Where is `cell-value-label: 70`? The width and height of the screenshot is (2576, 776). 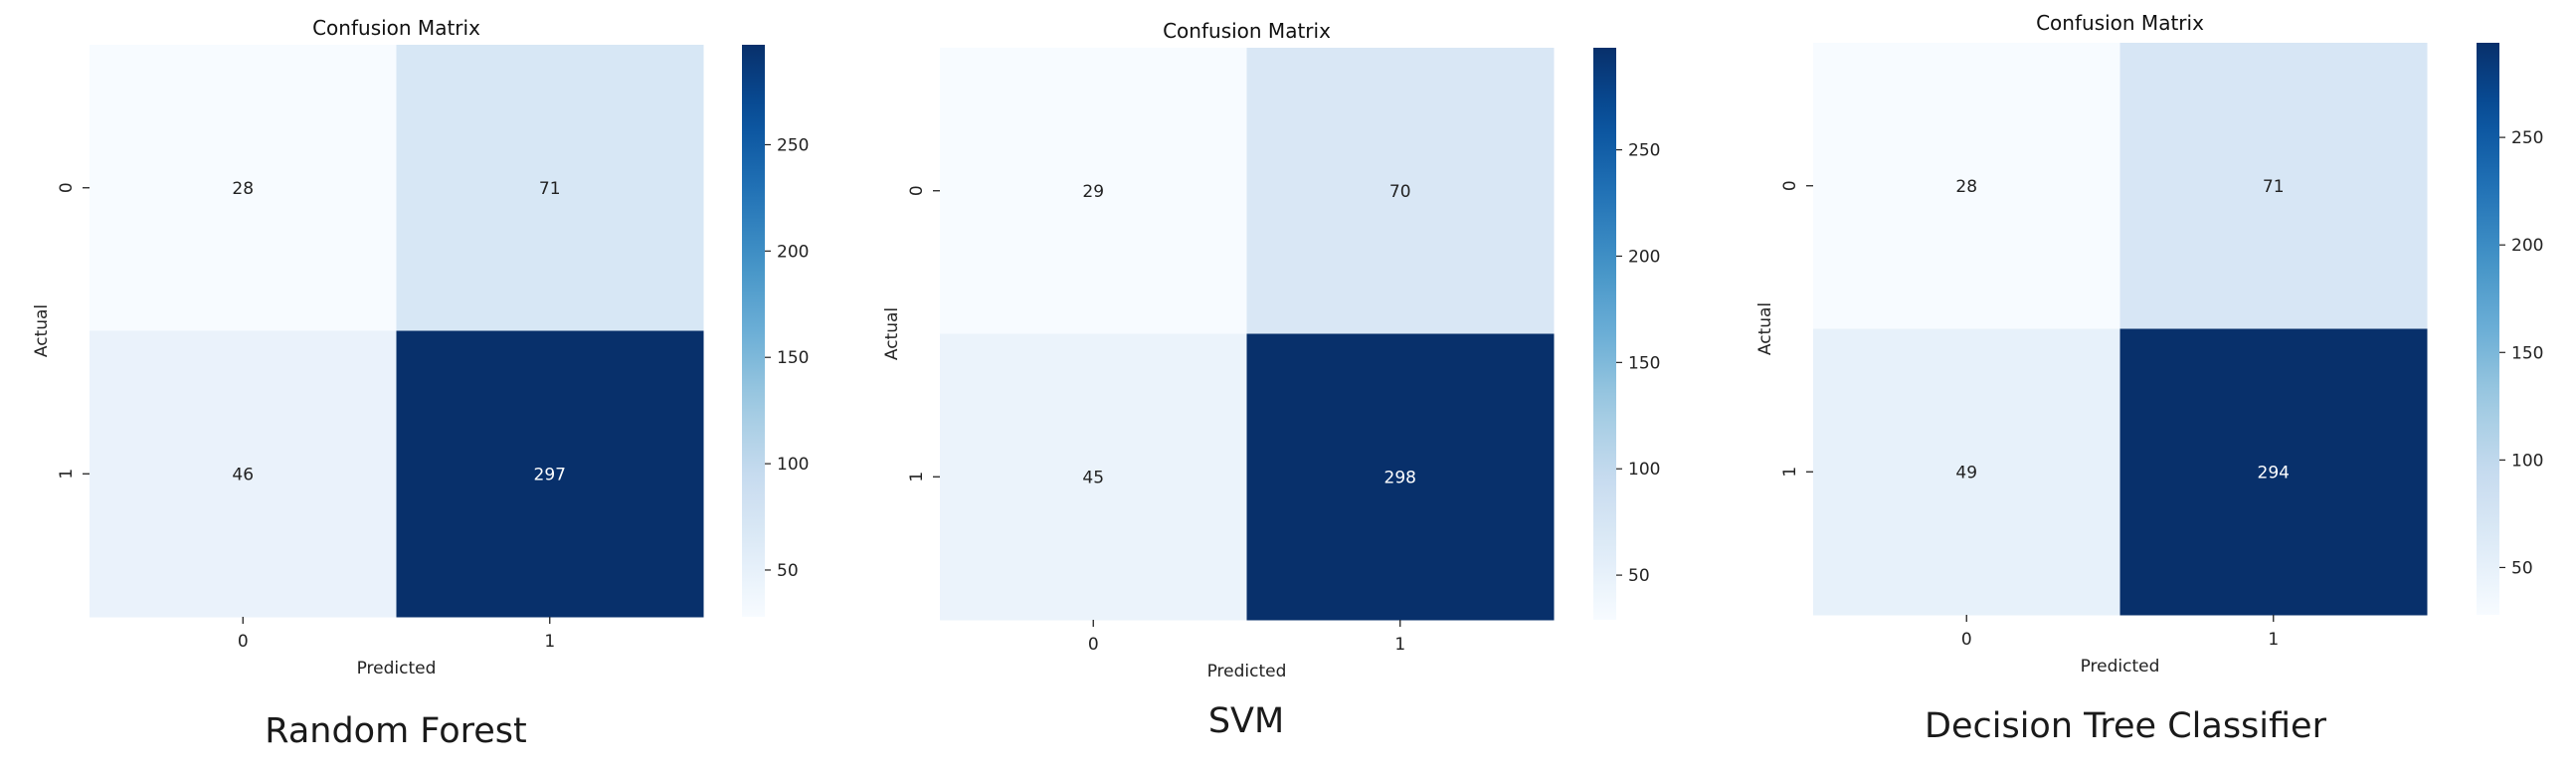 cell-value-label: 70 is located at coordinates (1400, 192).